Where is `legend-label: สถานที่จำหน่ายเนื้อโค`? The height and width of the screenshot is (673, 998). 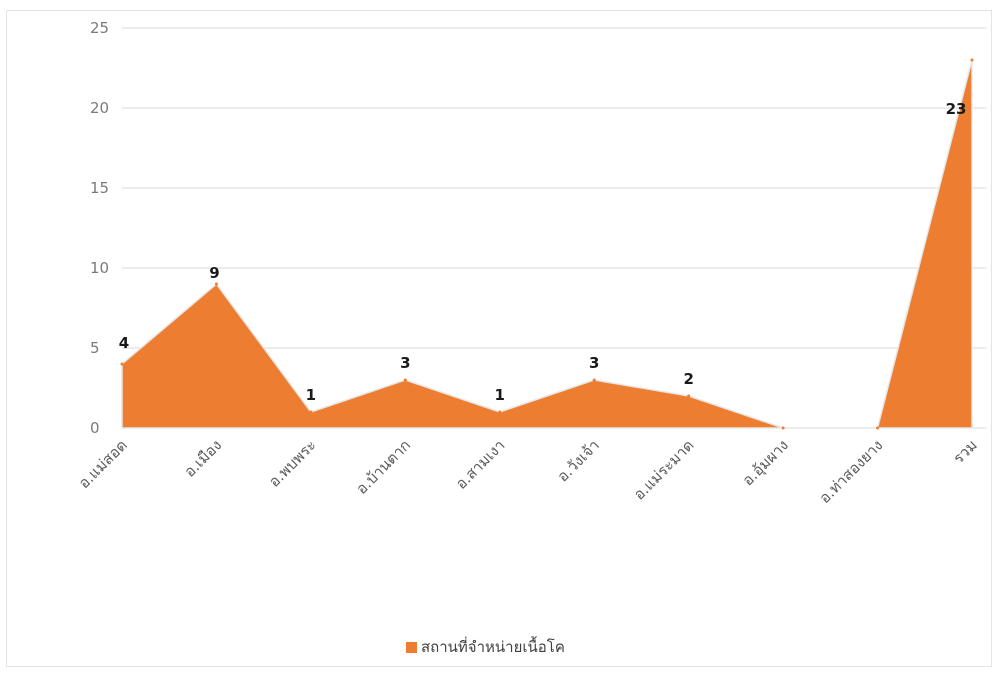 legend-label: สถานที่จำหน่ายเนื้อโค is located at coordinates (493, 646).